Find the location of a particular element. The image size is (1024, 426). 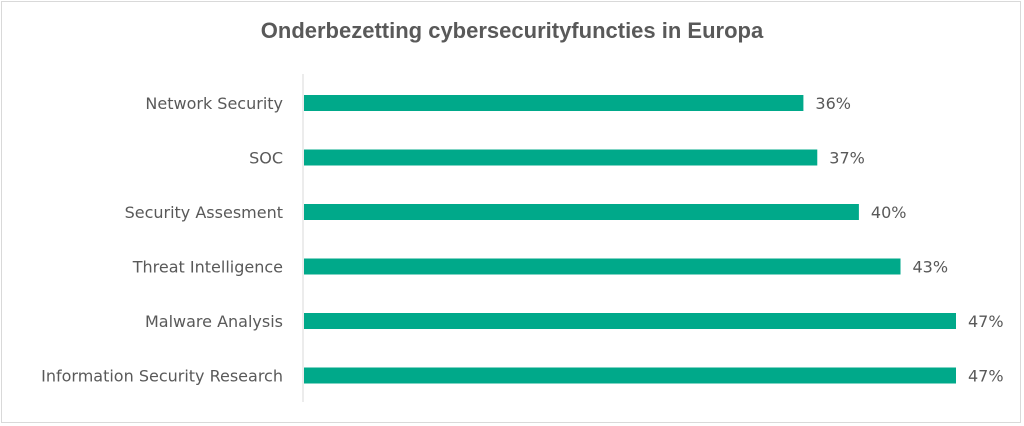

category-label-0: Network Security is located at coordinates (214, 103).